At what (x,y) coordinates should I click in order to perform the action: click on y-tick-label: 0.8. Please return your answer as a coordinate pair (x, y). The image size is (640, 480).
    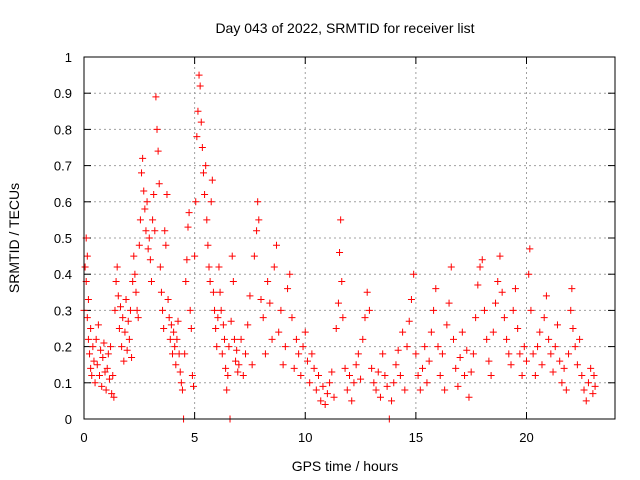
    Looking at the image, I should click on (63, 129).